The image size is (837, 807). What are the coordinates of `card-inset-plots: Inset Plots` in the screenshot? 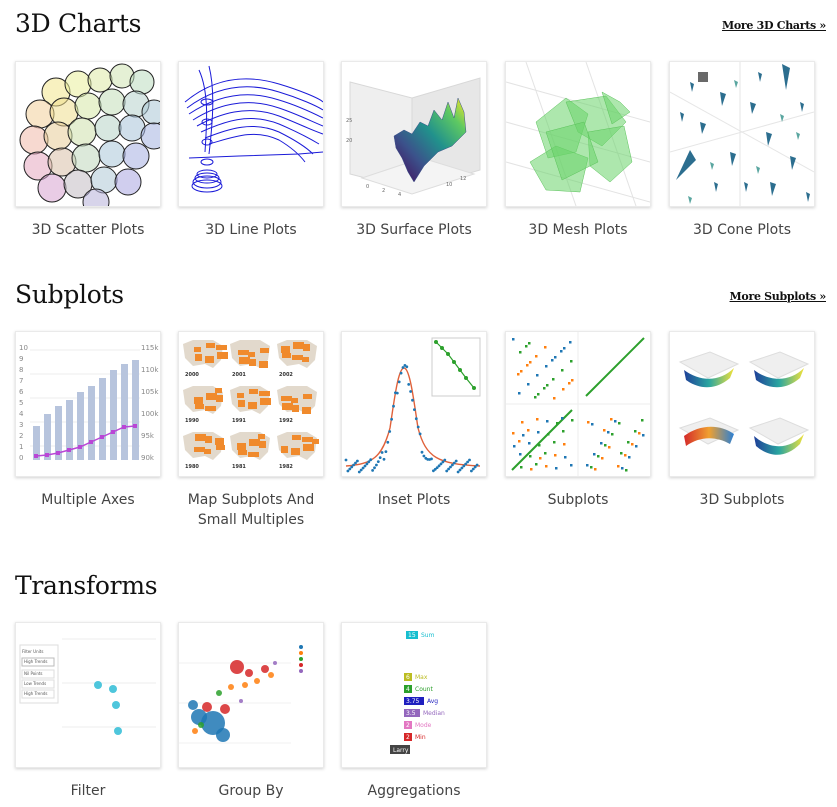 It's located at (414, 420).